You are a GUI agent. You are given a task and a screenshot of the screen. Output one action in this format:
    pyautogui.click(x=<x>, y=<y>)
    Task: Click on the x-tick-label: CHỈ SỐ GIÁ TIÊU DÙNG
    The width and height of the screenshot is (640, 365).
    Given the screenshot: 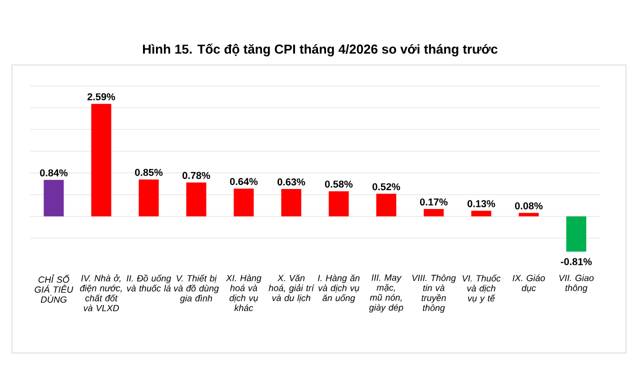 What is the action you would take?
    pyautogui.click(x=54, y=288)
    